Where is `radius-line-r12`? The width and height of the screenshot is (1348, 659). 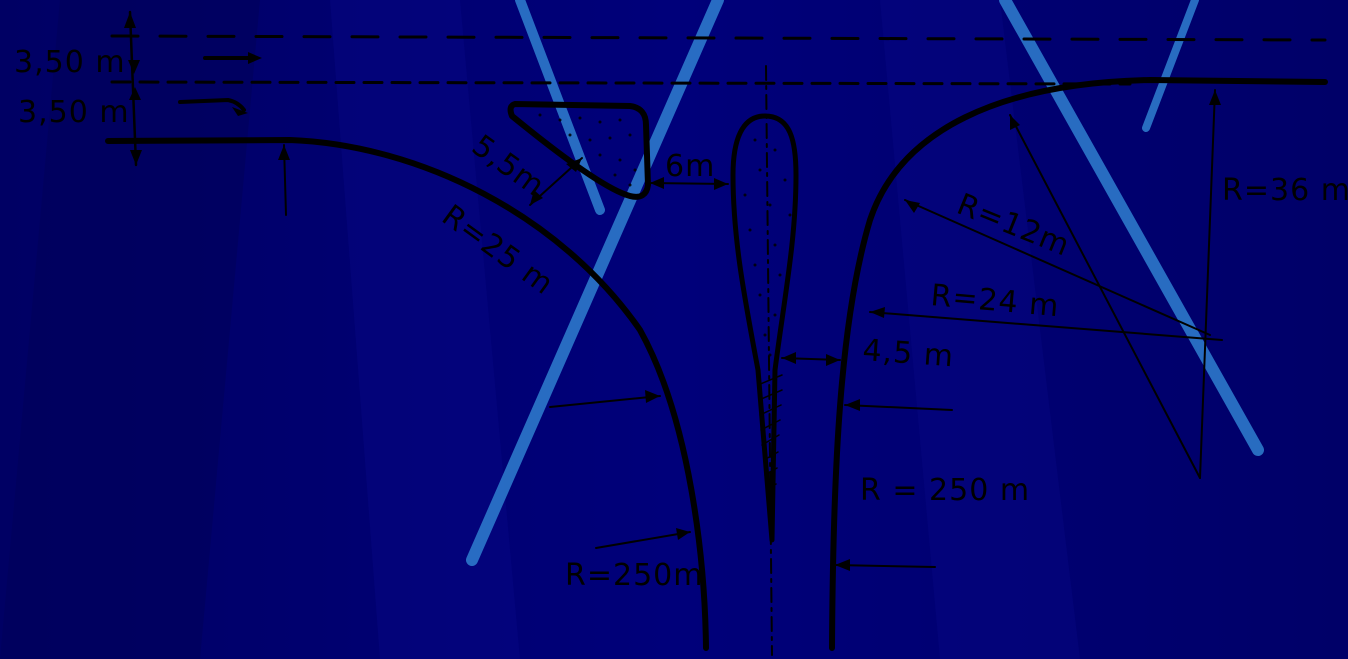
radius-line-r12 is located at coordinates (1057, 267).